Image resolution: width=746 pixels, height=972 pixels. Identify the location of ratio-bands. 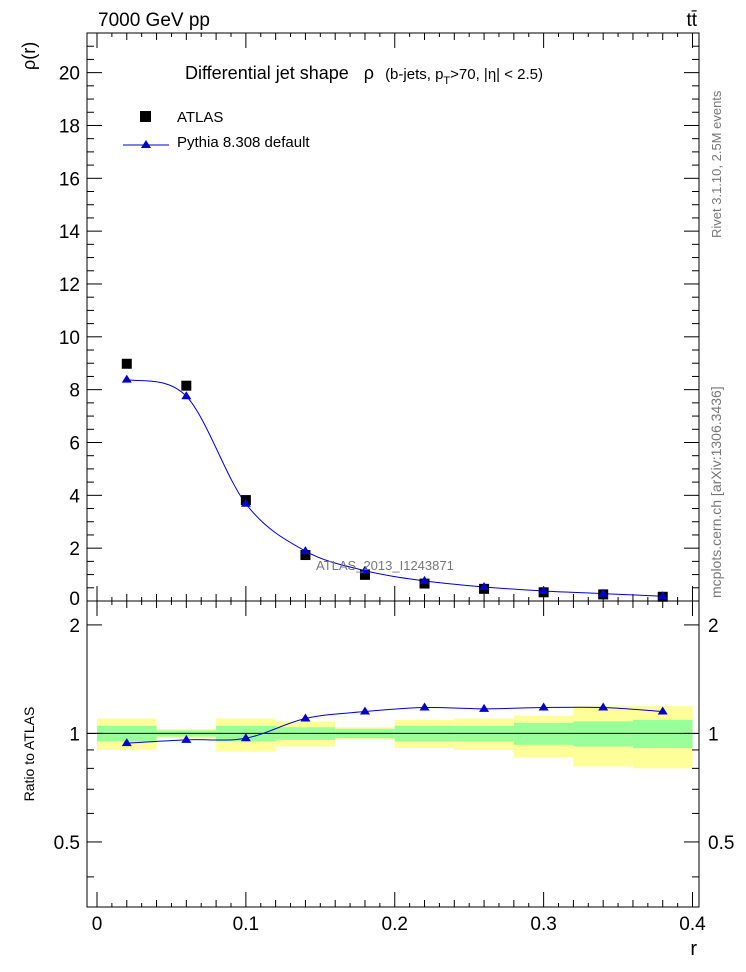
(395, 737).